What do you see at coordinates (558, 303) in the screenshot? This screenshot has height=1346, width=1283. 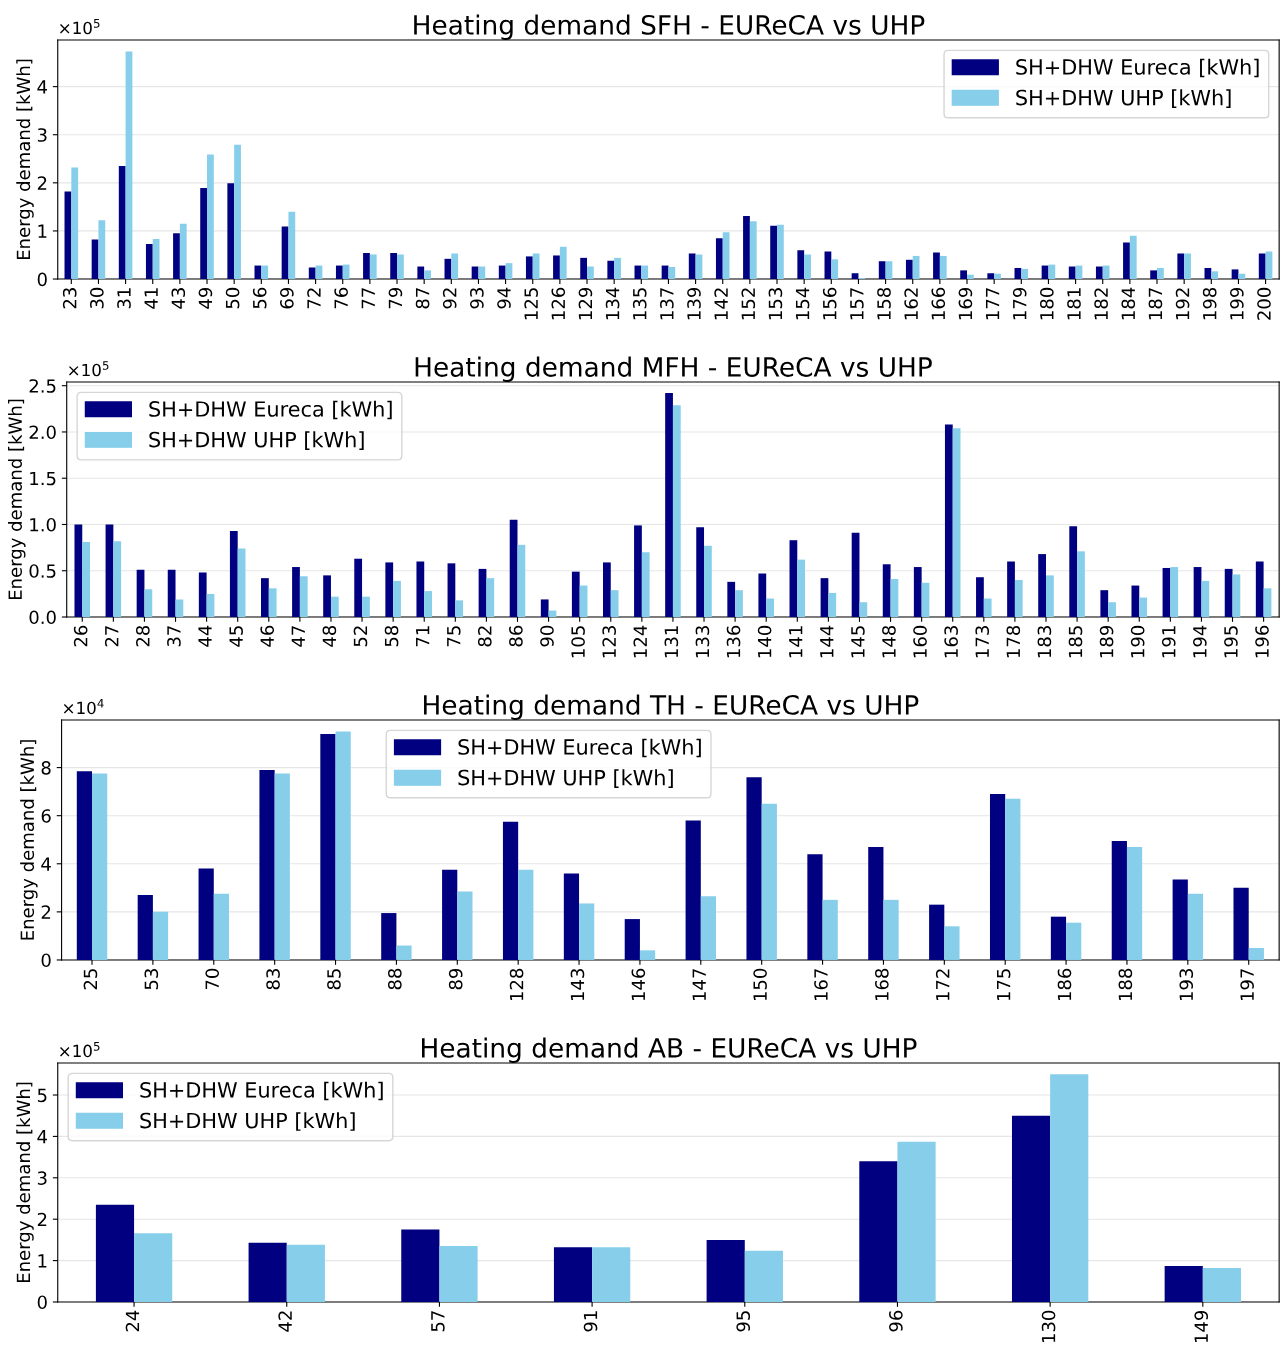 I see `x-tick-label: 126` at bounding box center [558, 303].